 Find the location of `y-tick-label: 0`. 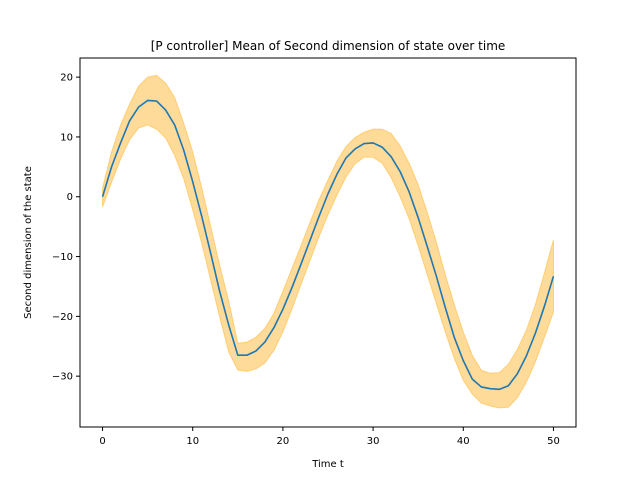

y-tick-label: 0 is located at coordinates (70, 197).